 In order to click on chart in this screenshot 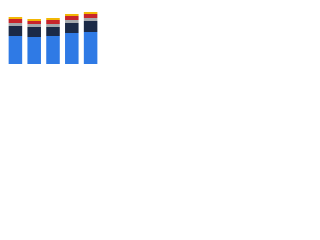, I will do `click(53, 38)`.